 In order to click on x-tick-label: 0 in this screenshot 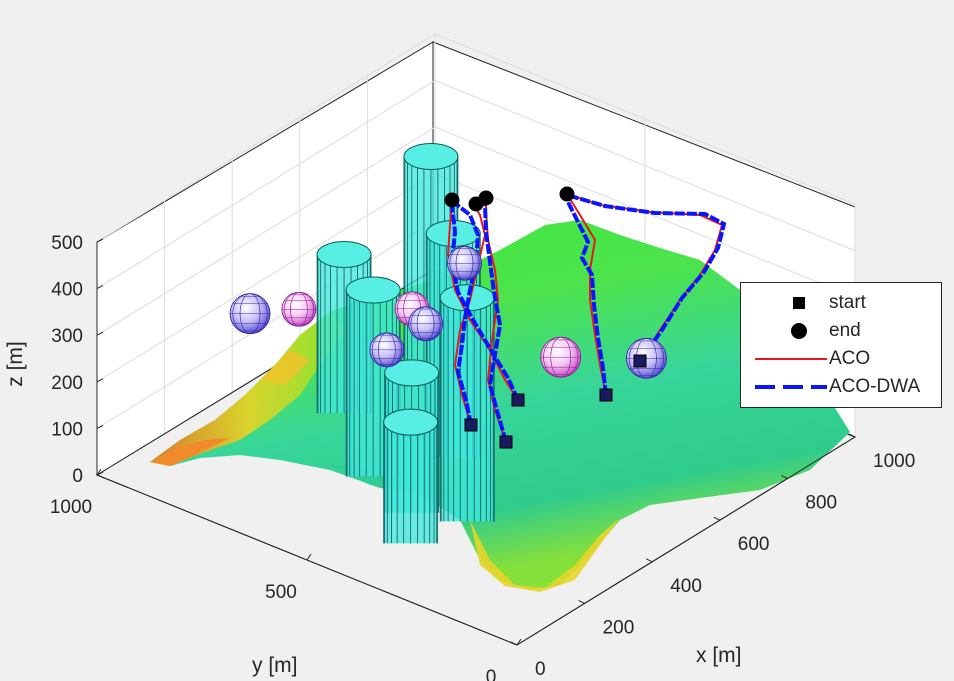, I will do `click(540, 669)`.